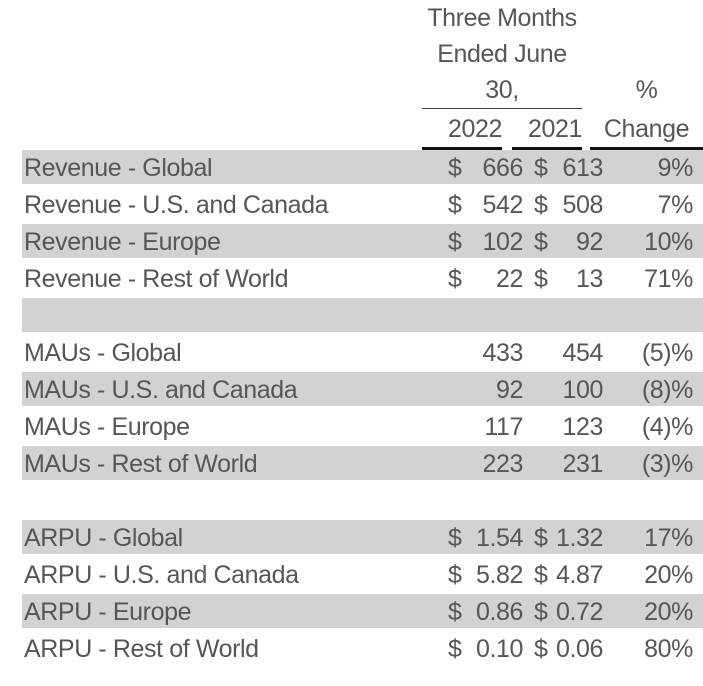  I want to click on value-2021: 1.32, so click(579, 538).